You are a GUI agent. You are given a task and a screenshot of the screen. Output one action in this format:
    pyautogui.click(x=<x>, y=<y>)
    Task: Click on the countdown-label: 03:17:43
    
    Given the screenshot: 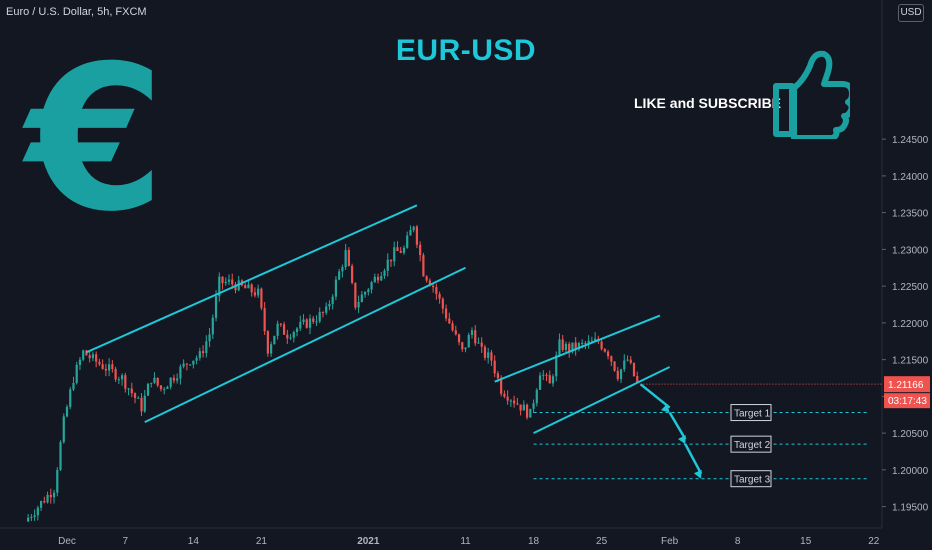 What is the action you would take?
    pyautogui.click(x=907, y=401)
    